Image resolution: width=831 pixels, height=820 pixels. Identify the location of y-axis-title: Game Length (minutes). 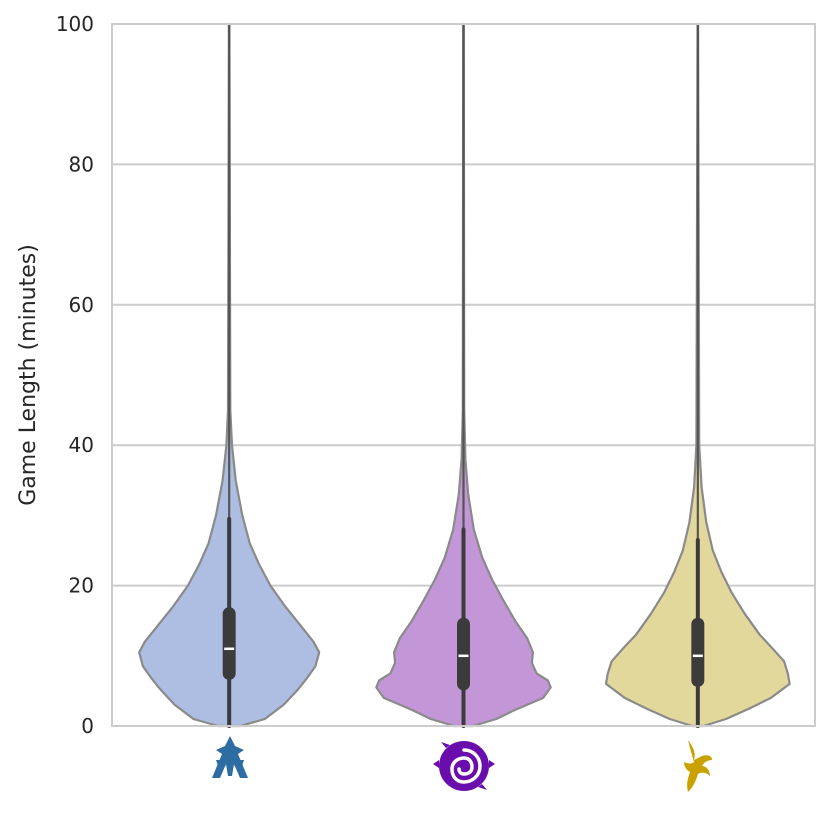
(28, 375).